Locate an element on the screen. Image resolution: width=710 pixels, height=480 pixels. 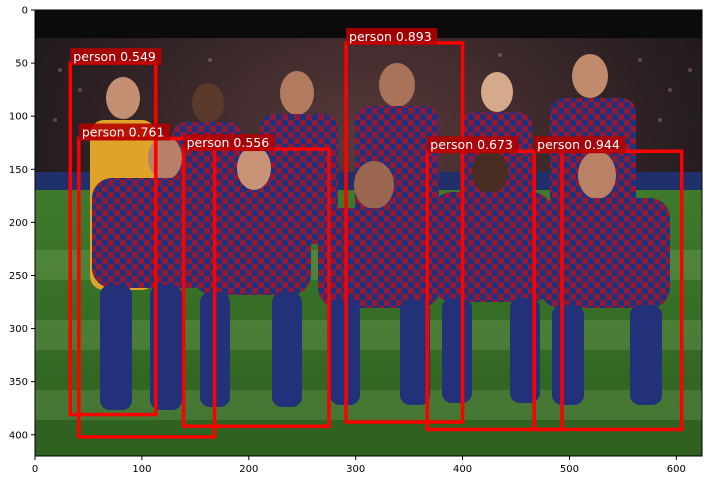
detection-box-group: person 0.893 is located at coordinates (404, 225).